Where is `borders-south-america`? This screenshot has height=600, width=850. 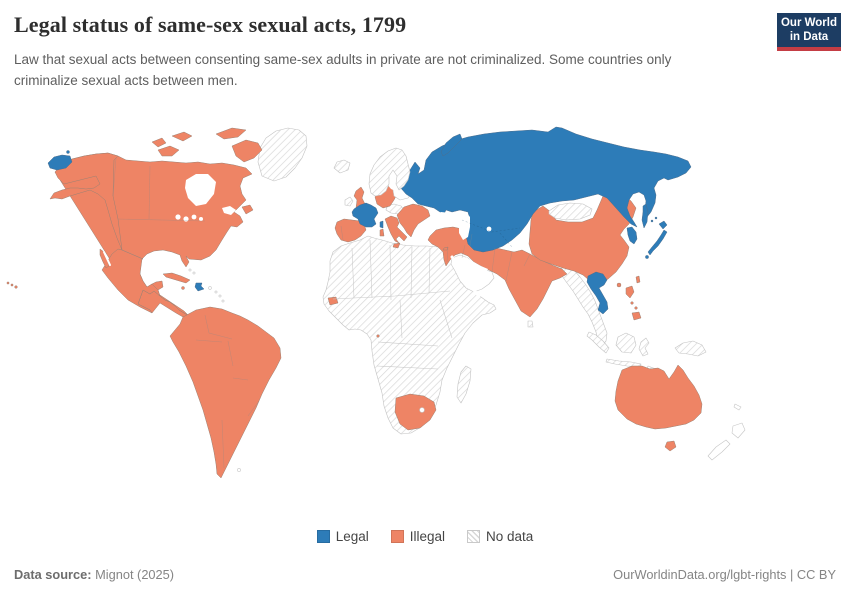 borders-south-america is located at coordinates (227, 391).